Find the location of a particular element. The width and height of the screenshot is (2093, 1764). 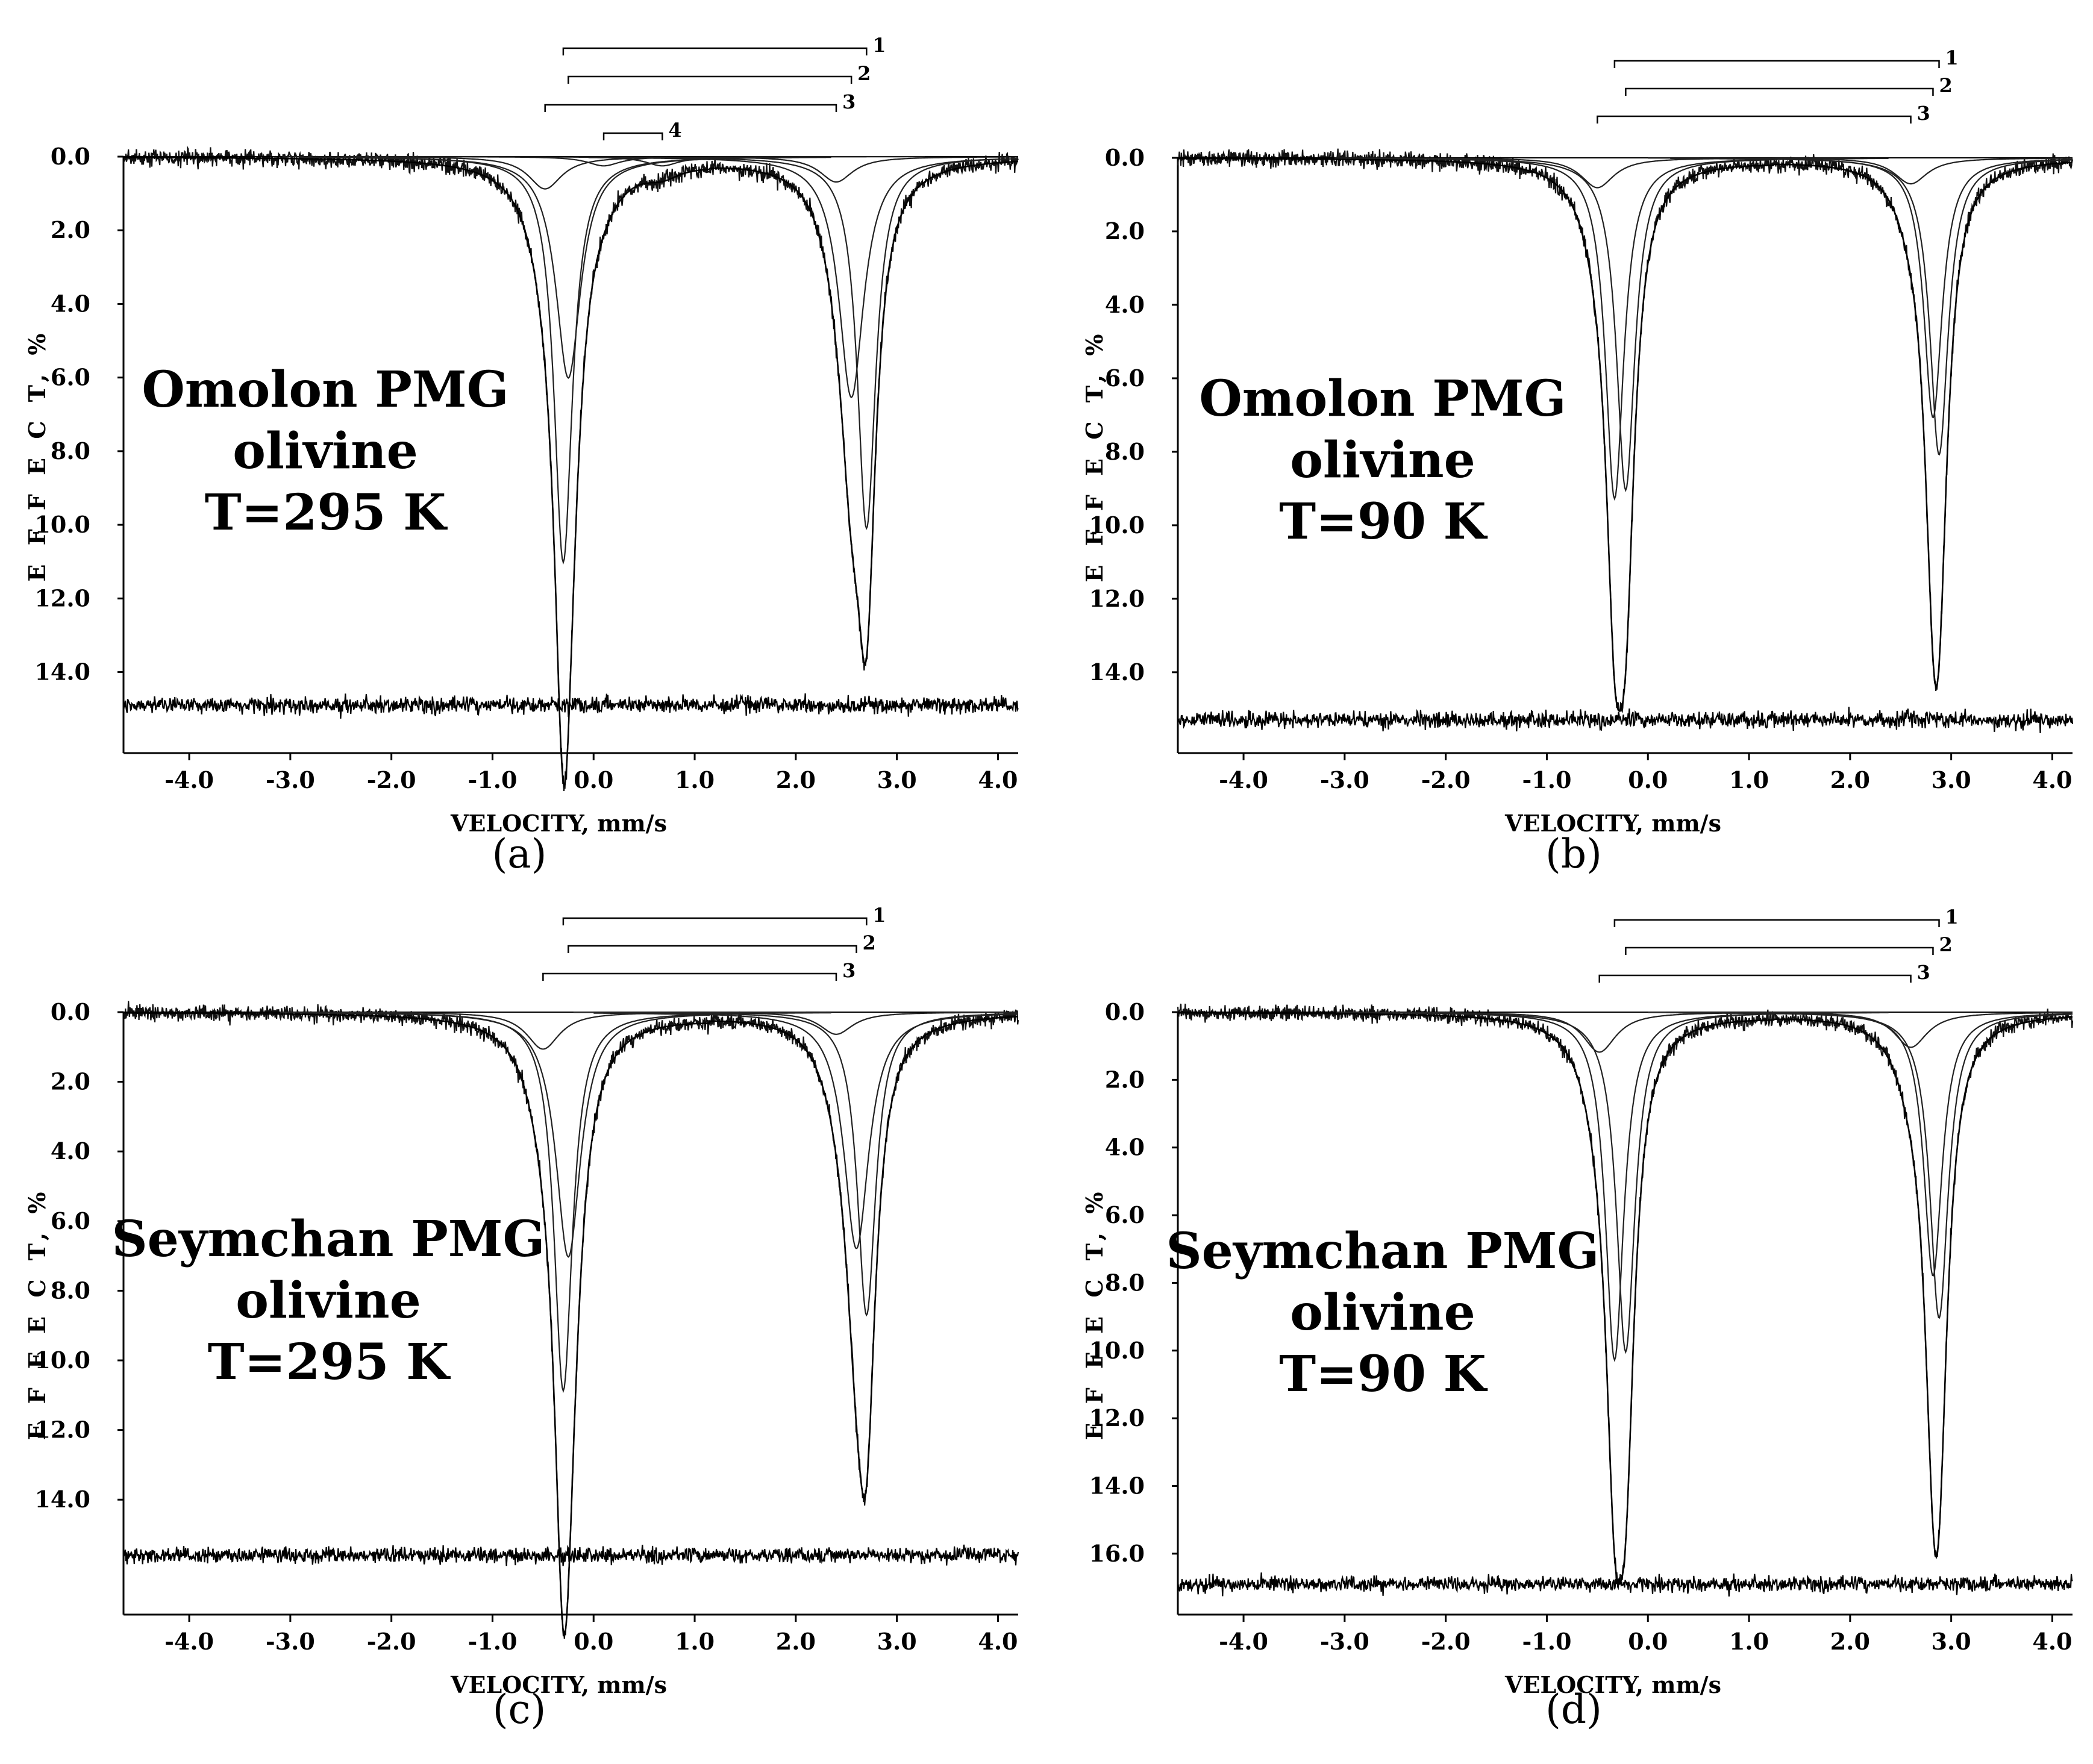

experimental-data-series is located at coordinates (1625, 430).